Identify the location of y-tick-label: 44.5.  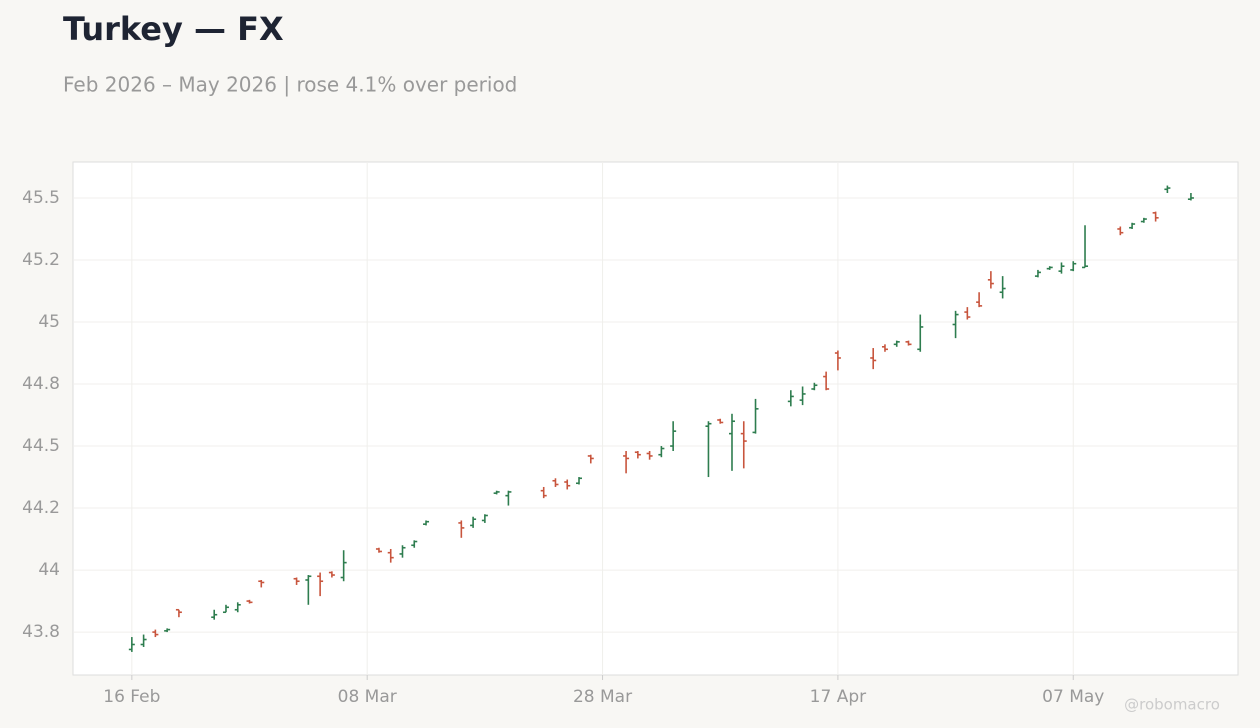
(41, 446).